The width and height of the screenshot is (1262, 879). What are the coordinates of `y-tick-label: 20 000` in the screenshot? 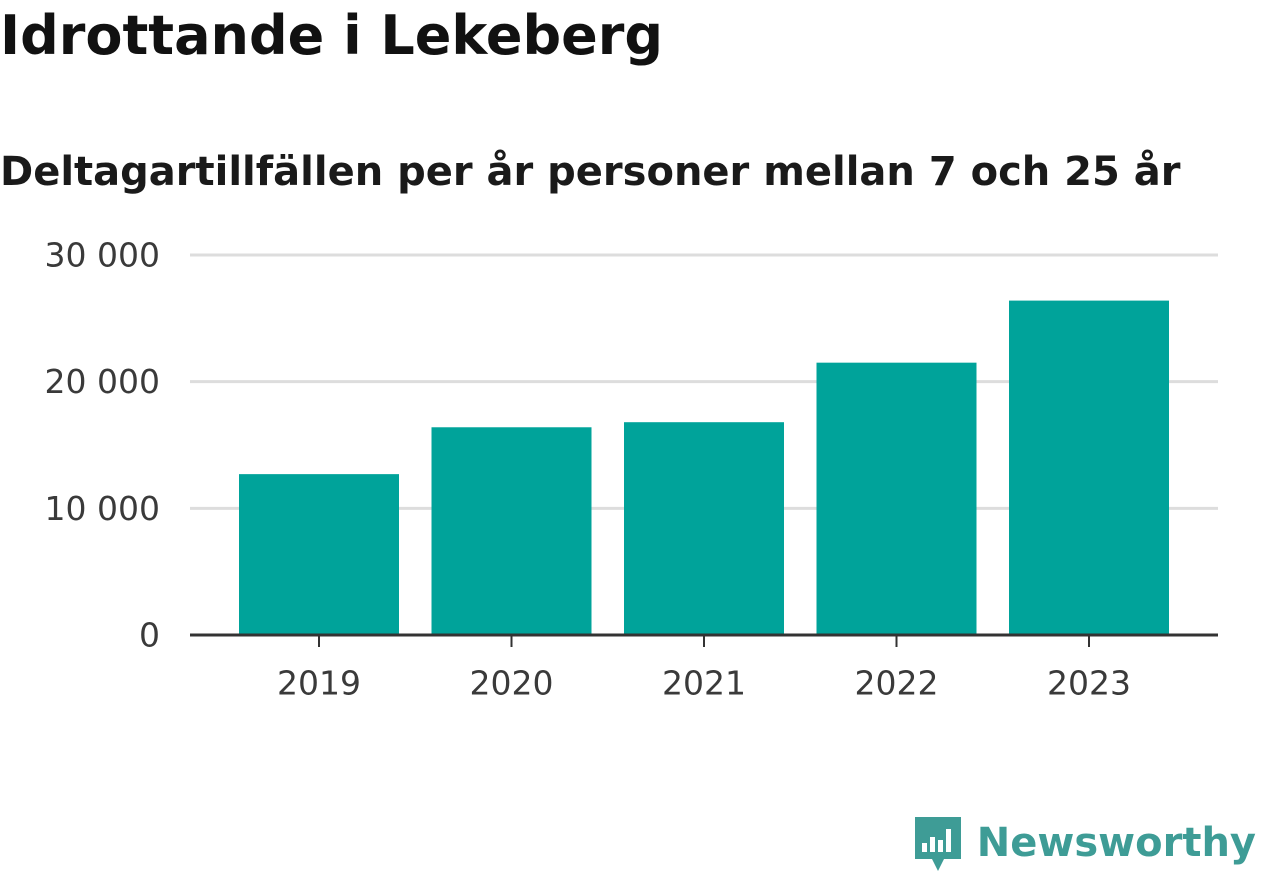 It's located at (102, 381).